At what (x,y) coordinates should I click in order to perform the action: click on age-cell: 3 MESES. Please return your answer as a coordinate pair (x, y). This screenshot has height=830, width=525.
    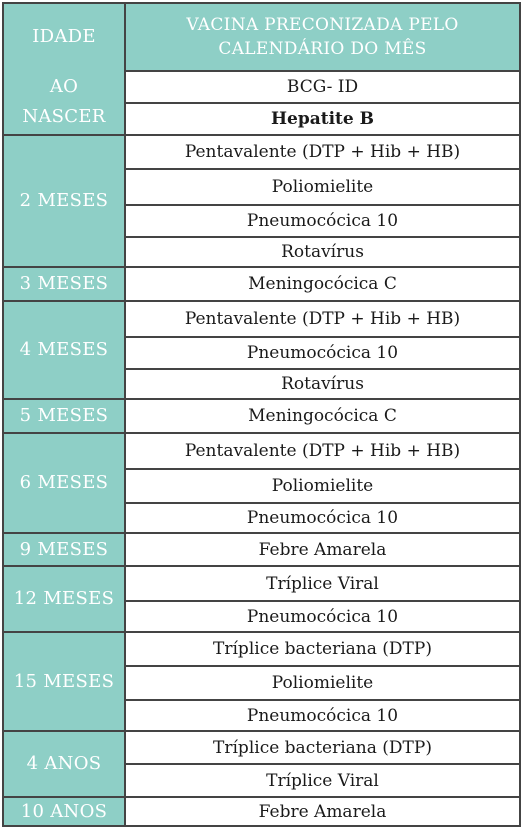
    Looking at the image, I should click on (64, 283).